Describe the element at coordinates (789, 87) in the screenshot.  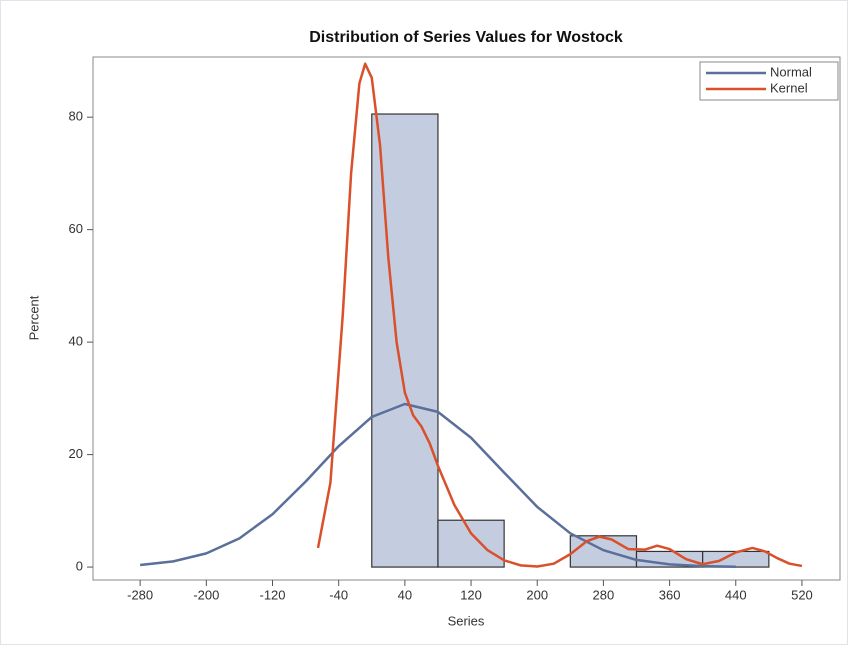
I see `legend-label: Kernel` at that location.